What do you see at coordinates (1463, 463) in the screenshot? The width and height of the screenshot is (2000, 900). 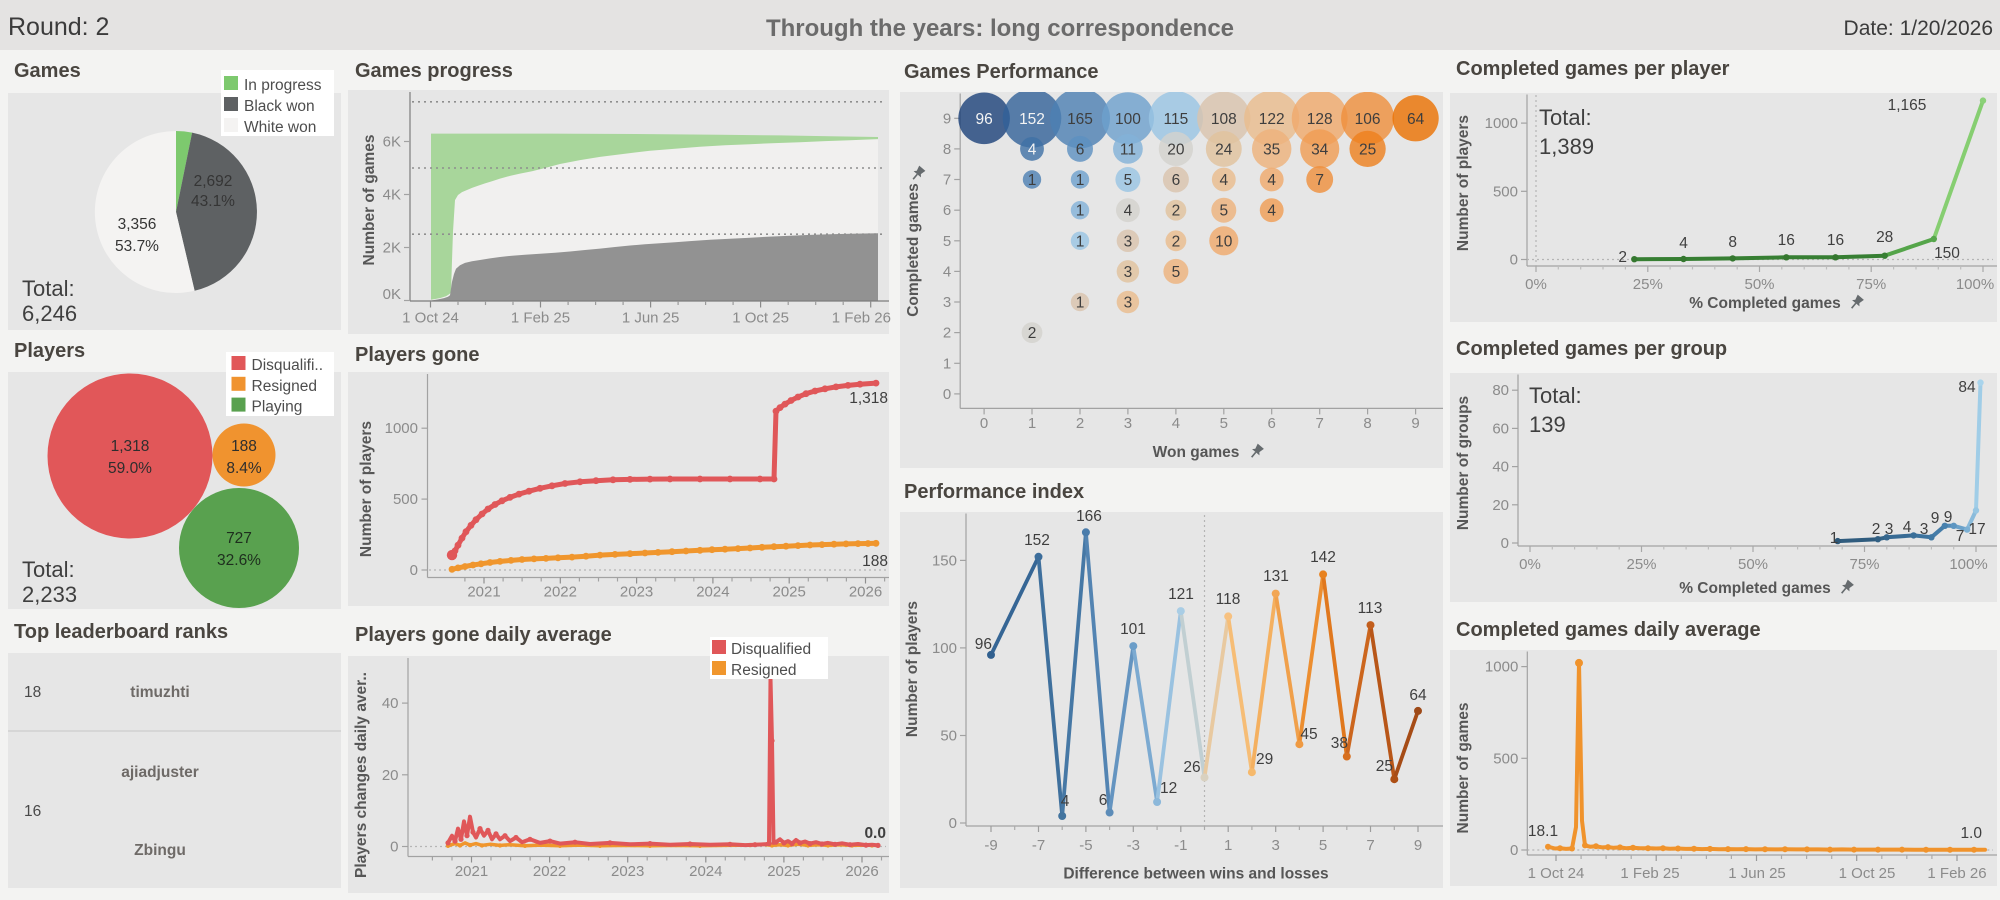 I see `svg-text: Number of groups` at bounding box center [1463, 463].